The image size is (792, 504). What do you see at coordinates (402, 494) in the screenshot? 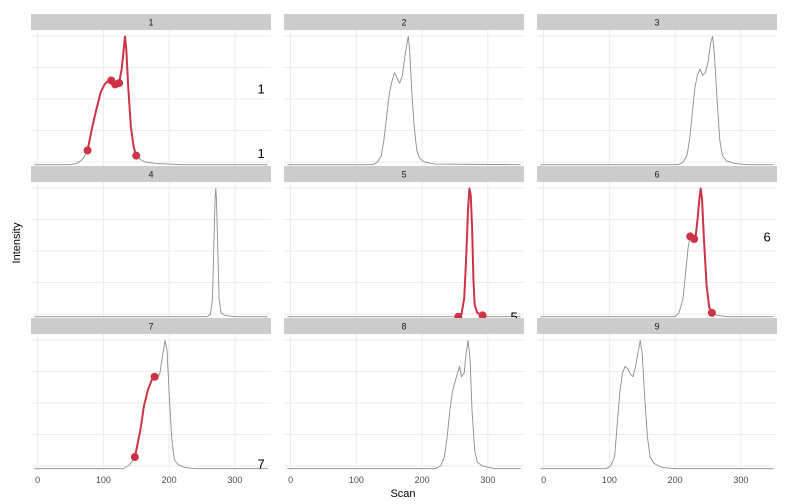
I see `x-axis-title: Scan` at bounding box center [402, 494].